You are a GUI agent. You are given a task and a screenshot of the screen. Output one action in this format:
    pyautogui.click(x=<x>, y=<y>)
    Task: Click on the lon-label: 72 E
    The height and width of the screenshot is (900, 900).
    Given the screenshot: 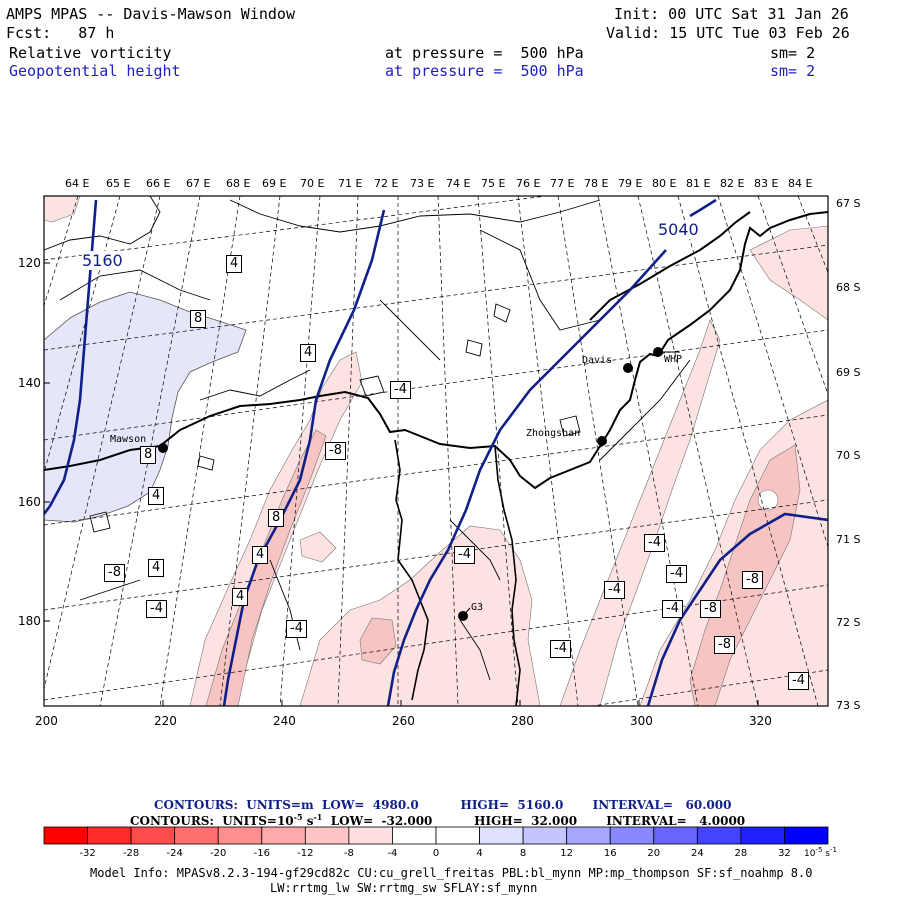 What is the action you would take?
    pyautogui.click(x=386, y=183)
    